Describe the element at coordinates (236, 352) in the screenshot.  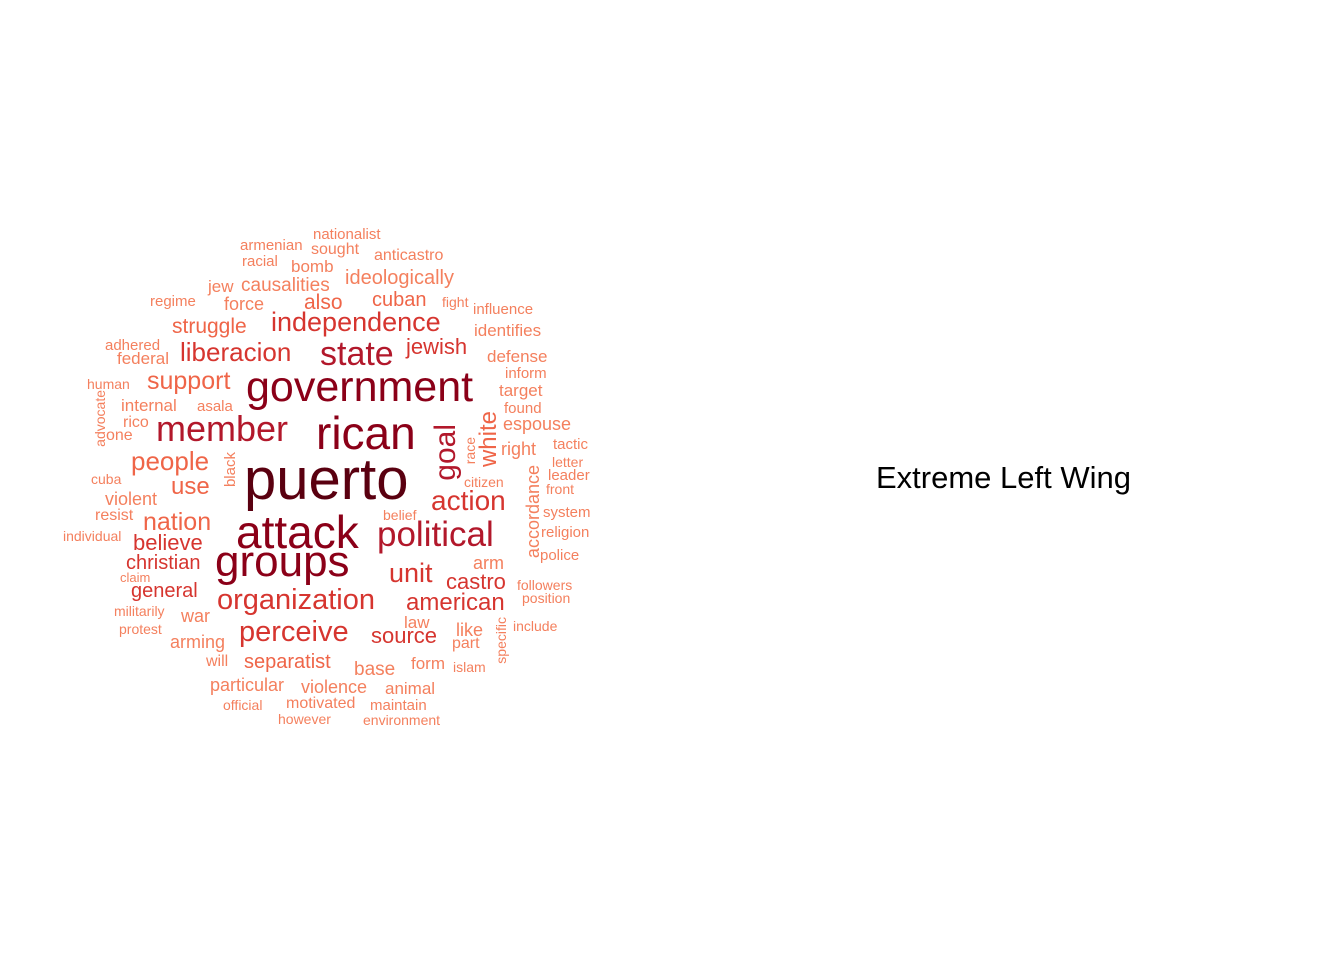
I see `cloud-word: liberacion` at that location.